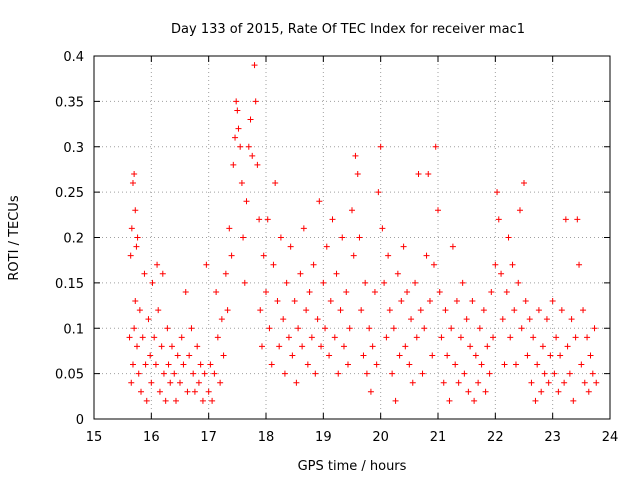  I want to click on y-tick-label: 0.05, so click(69, 375).